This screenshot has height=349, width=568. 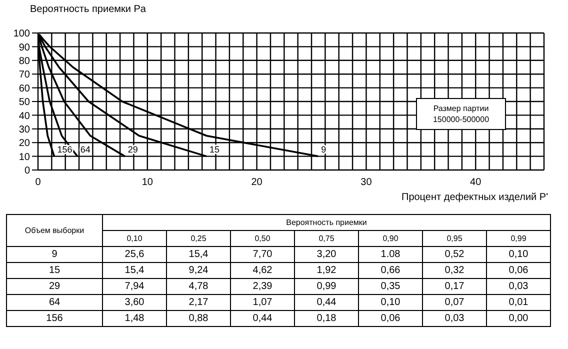 What do you see at coordinates (24, 144) in the screenshot?
I see `y-tick-label: 20` at bounding box center [24, 144].